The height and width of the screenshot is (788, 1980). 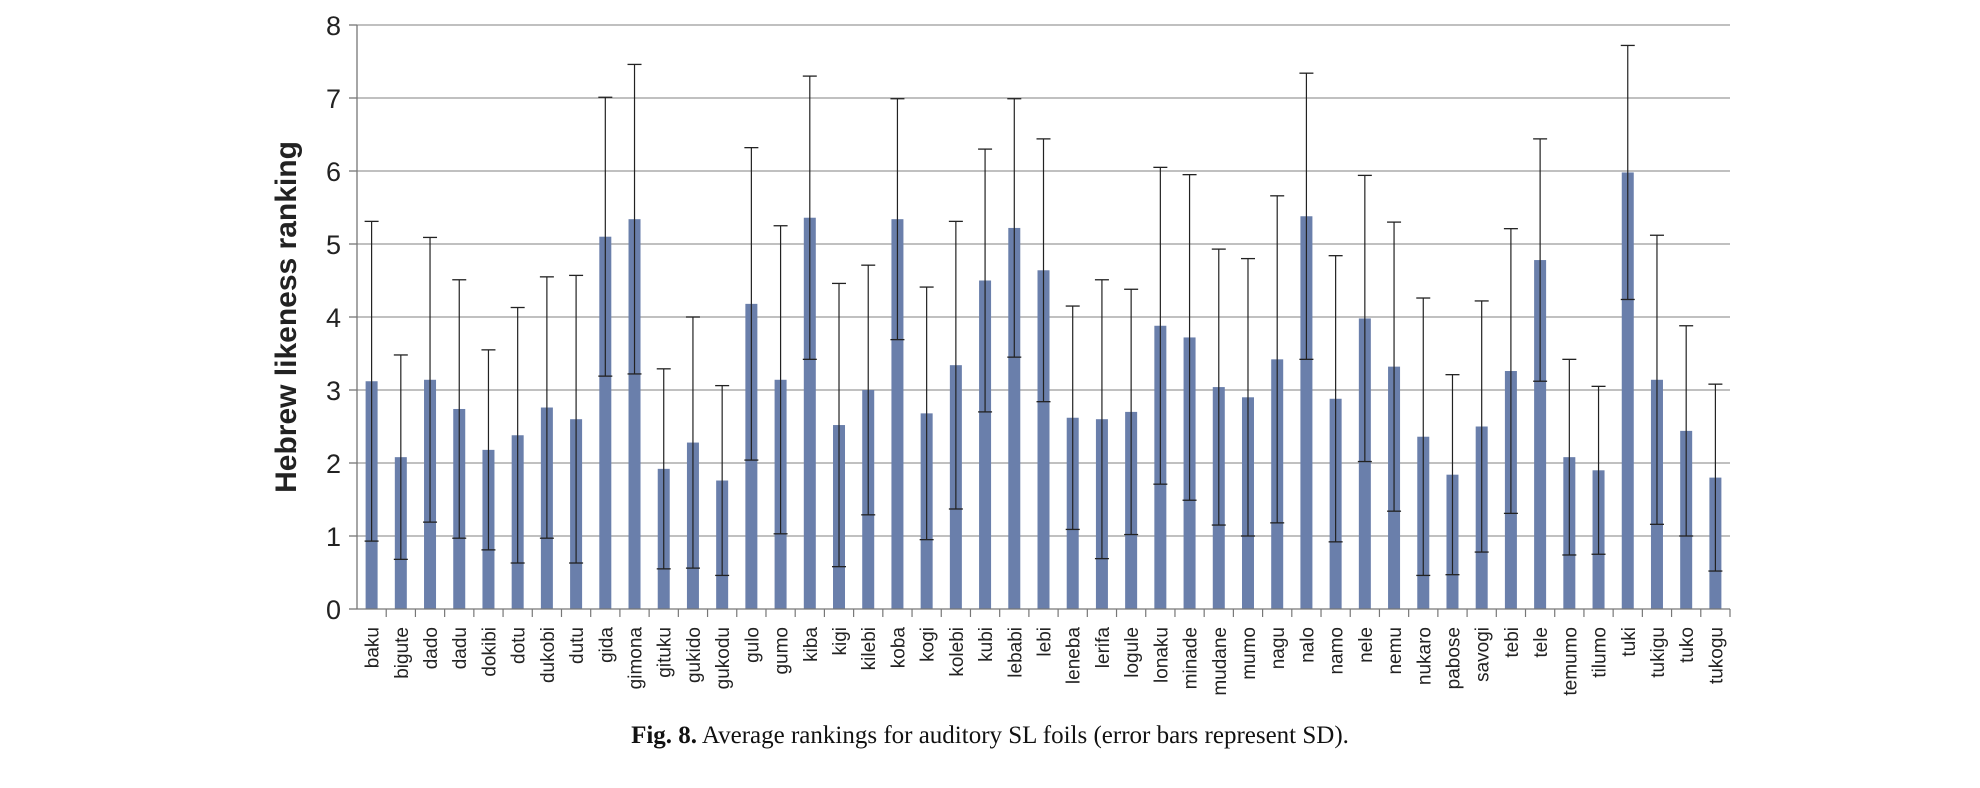 What do you see at coordinates (333, 318) in the screenshot?
I see `y-tick-label: 4` at bounding box center [333, 318].